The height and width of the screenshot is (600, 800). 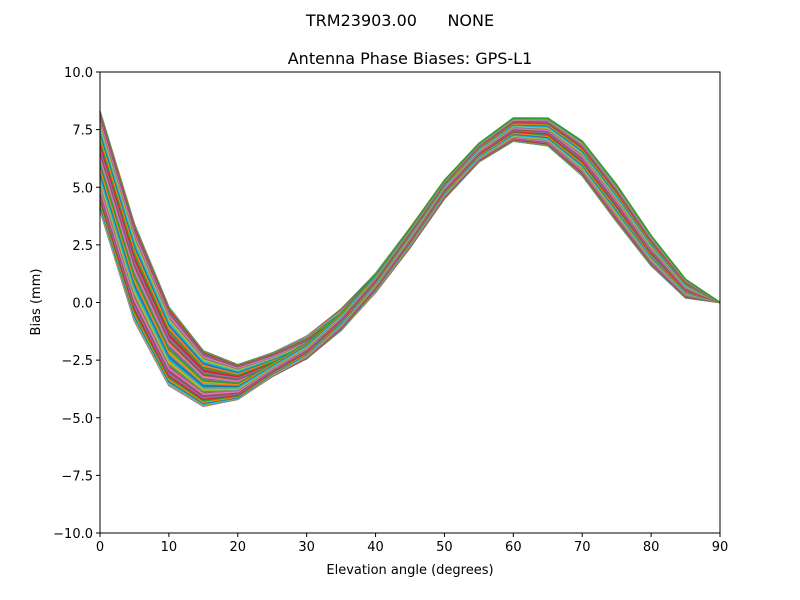 What do you see at coordinates (82, 304) in the screenshot?
I see `y-tick-label: 0.0` at bounding box center [82, 304].